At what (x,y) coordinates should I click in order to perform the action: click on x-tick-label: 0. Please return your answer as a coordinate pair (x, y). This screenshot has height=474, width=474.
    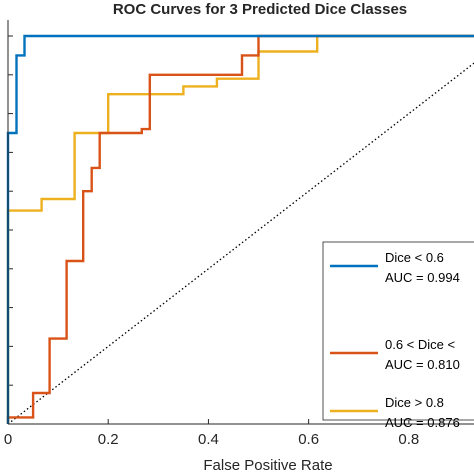
    Looking at the image, I should click on (8, 439).